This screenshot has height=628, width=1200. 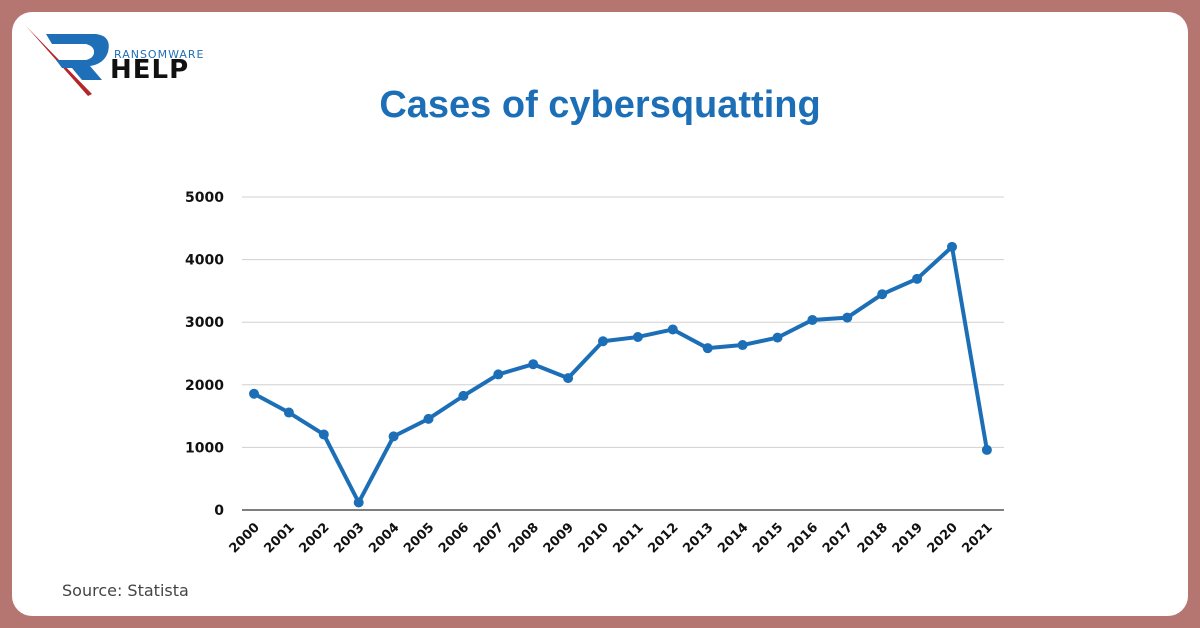 What do you see at coordinates (978, 538) in the screenshot?
I see `x-tick-label: 2021` at bounding box center [978, 538].